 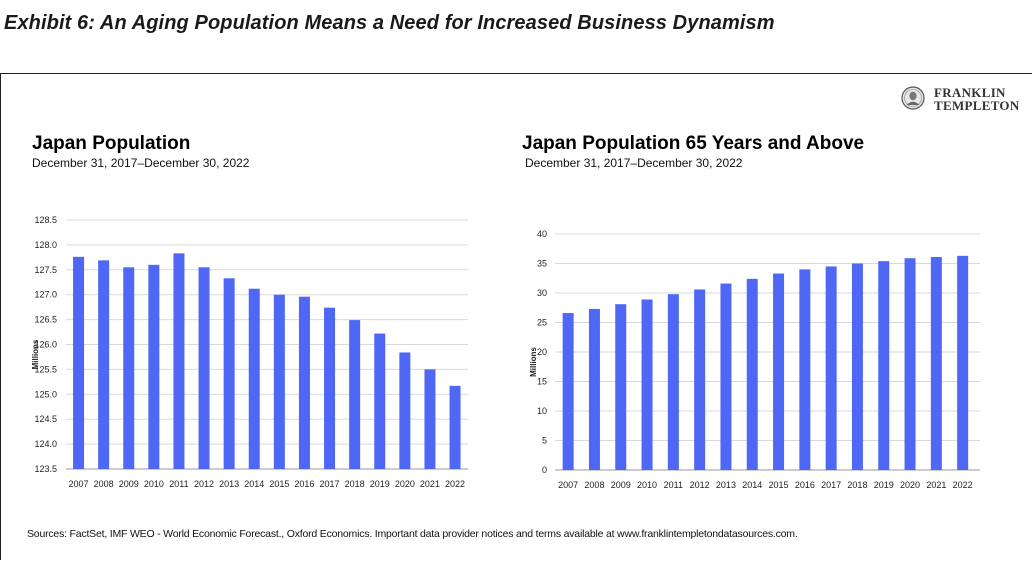 What do you see at coordinates (963, 362) in the screenshot?
I see `chart-2-bar-2022` at bounding box center [963, 362].